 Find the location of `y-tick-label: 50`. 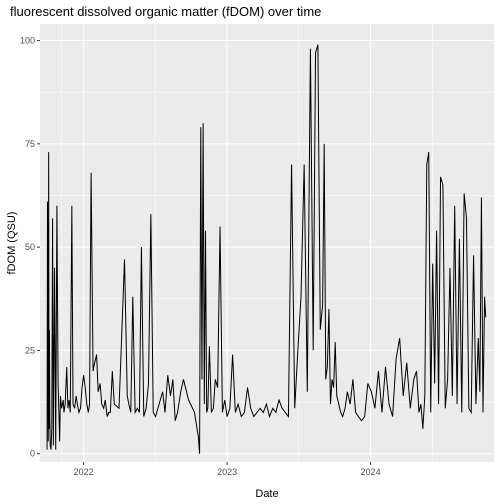

y-tick-label: 50 is located at coordinates (30, 247).